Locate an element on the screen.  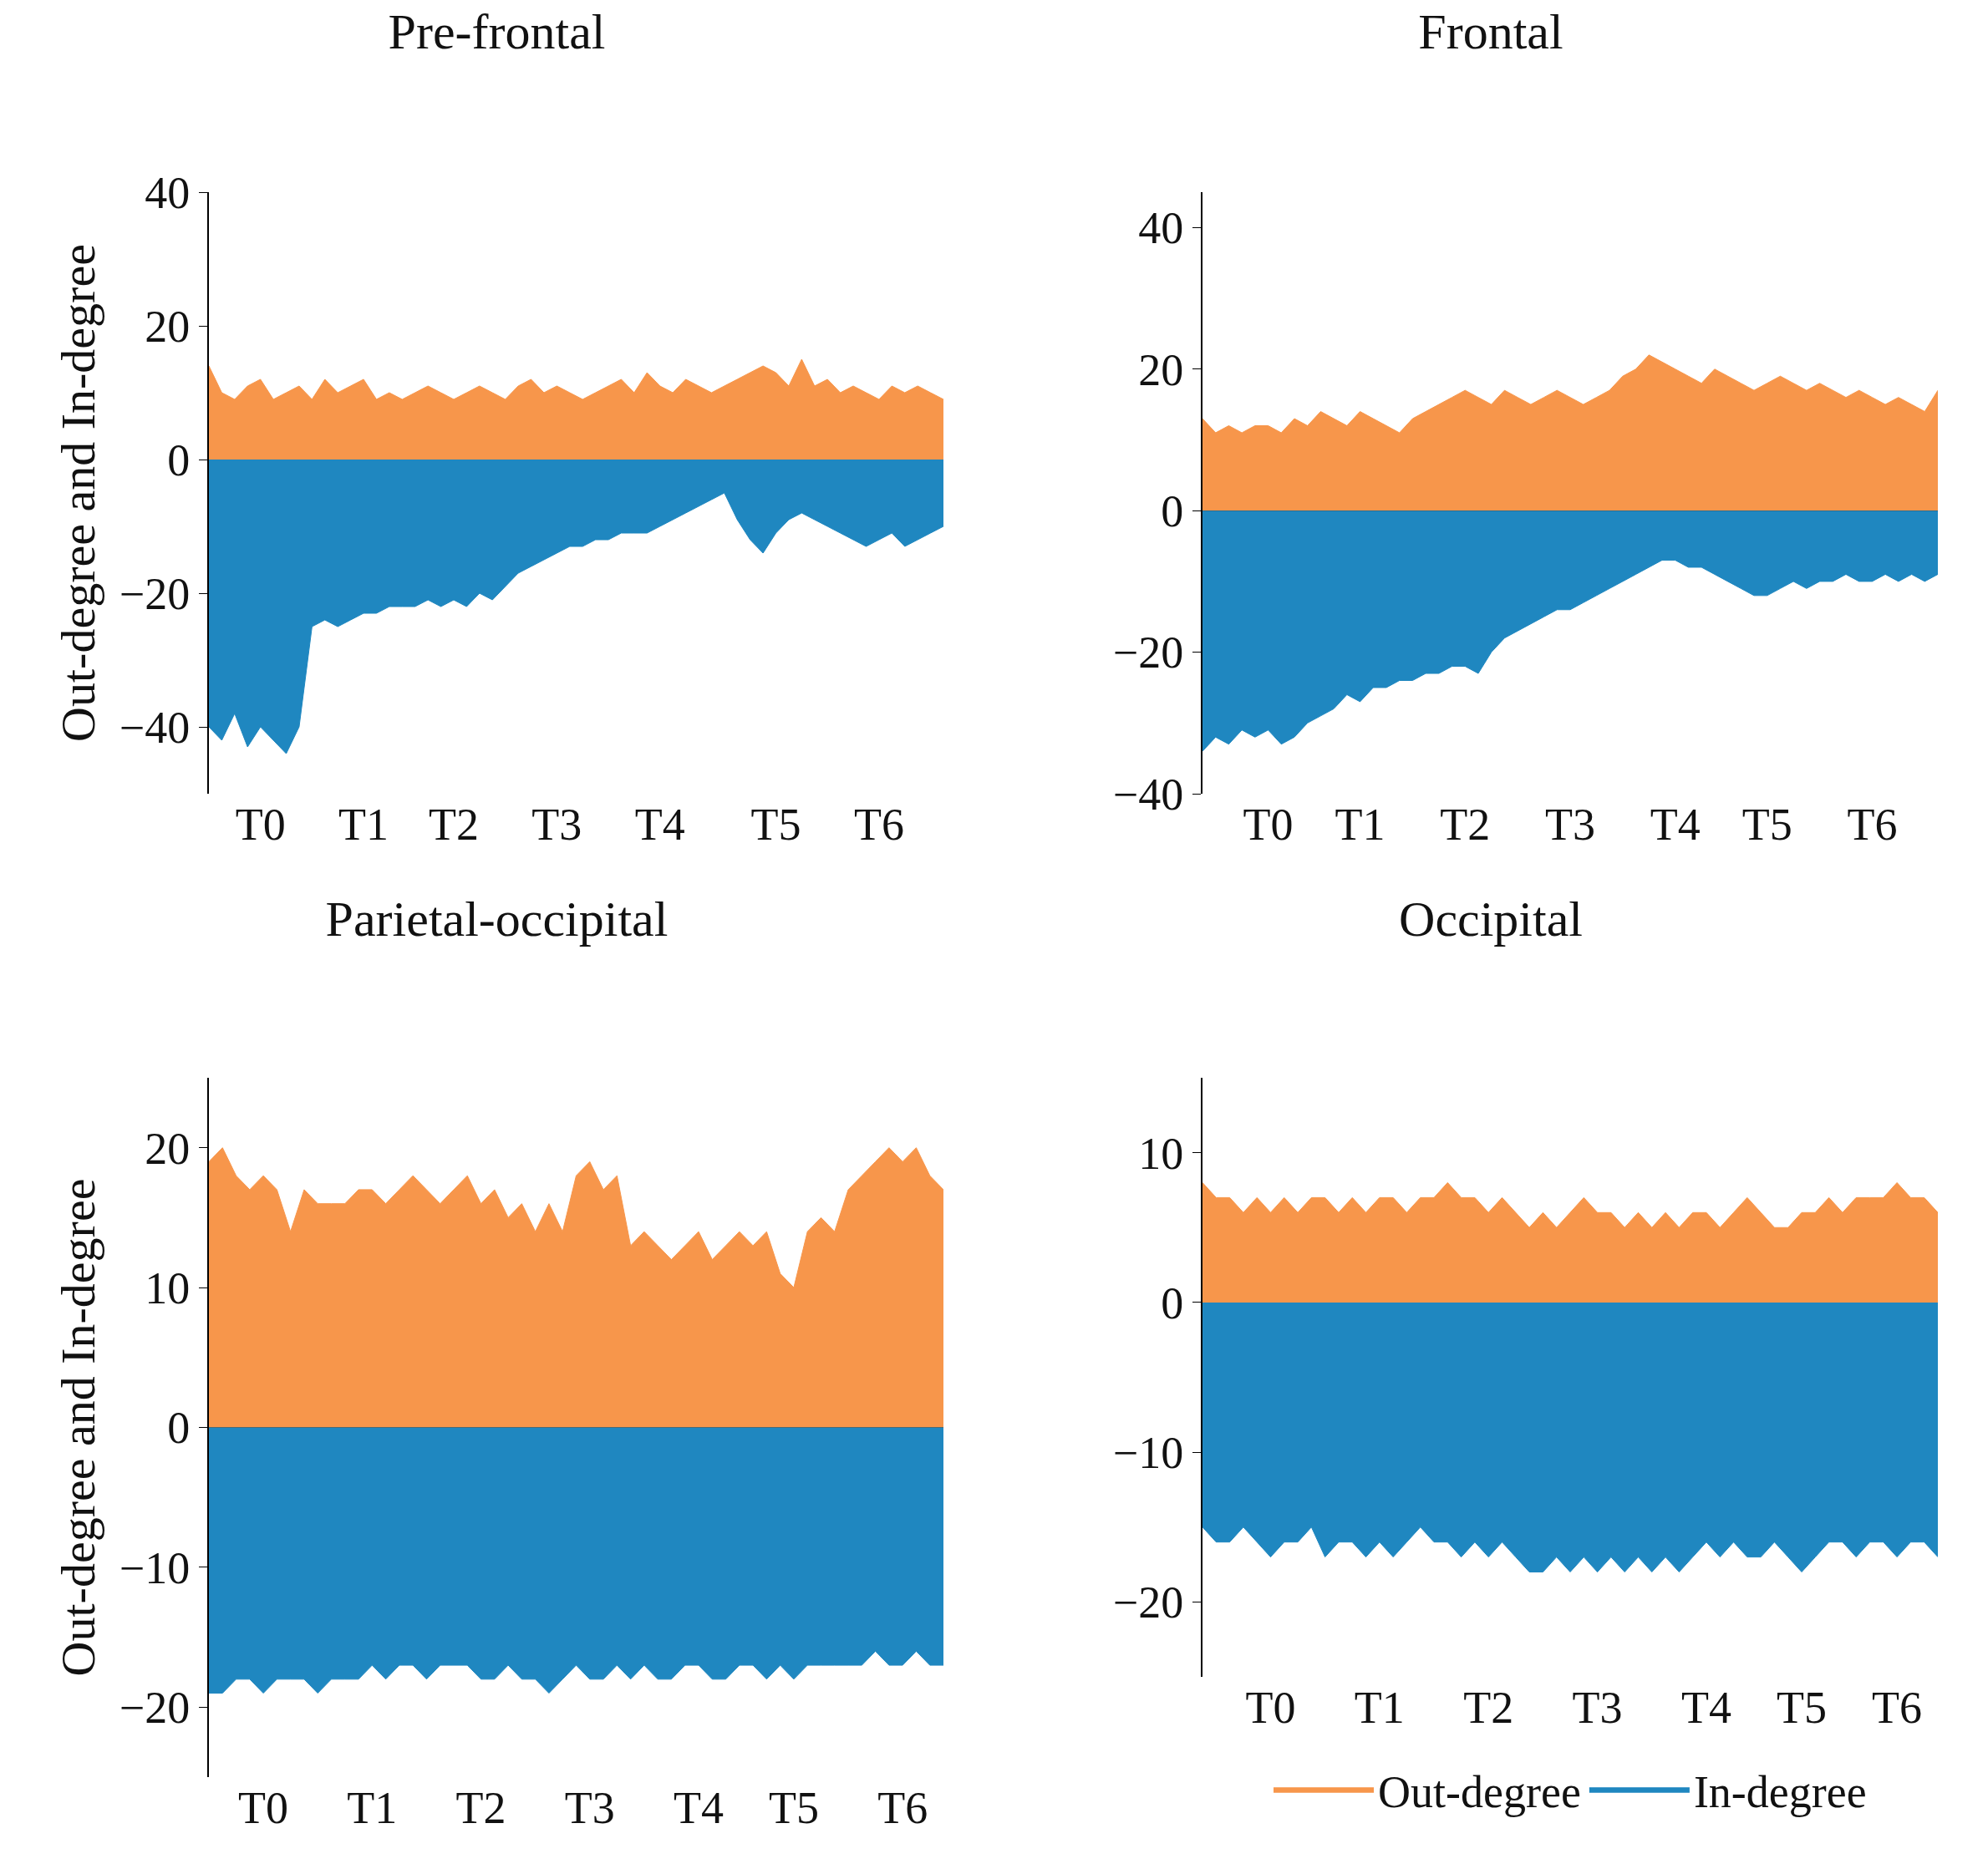
chart-title: Frontal is located at coordinates (1490, 31).